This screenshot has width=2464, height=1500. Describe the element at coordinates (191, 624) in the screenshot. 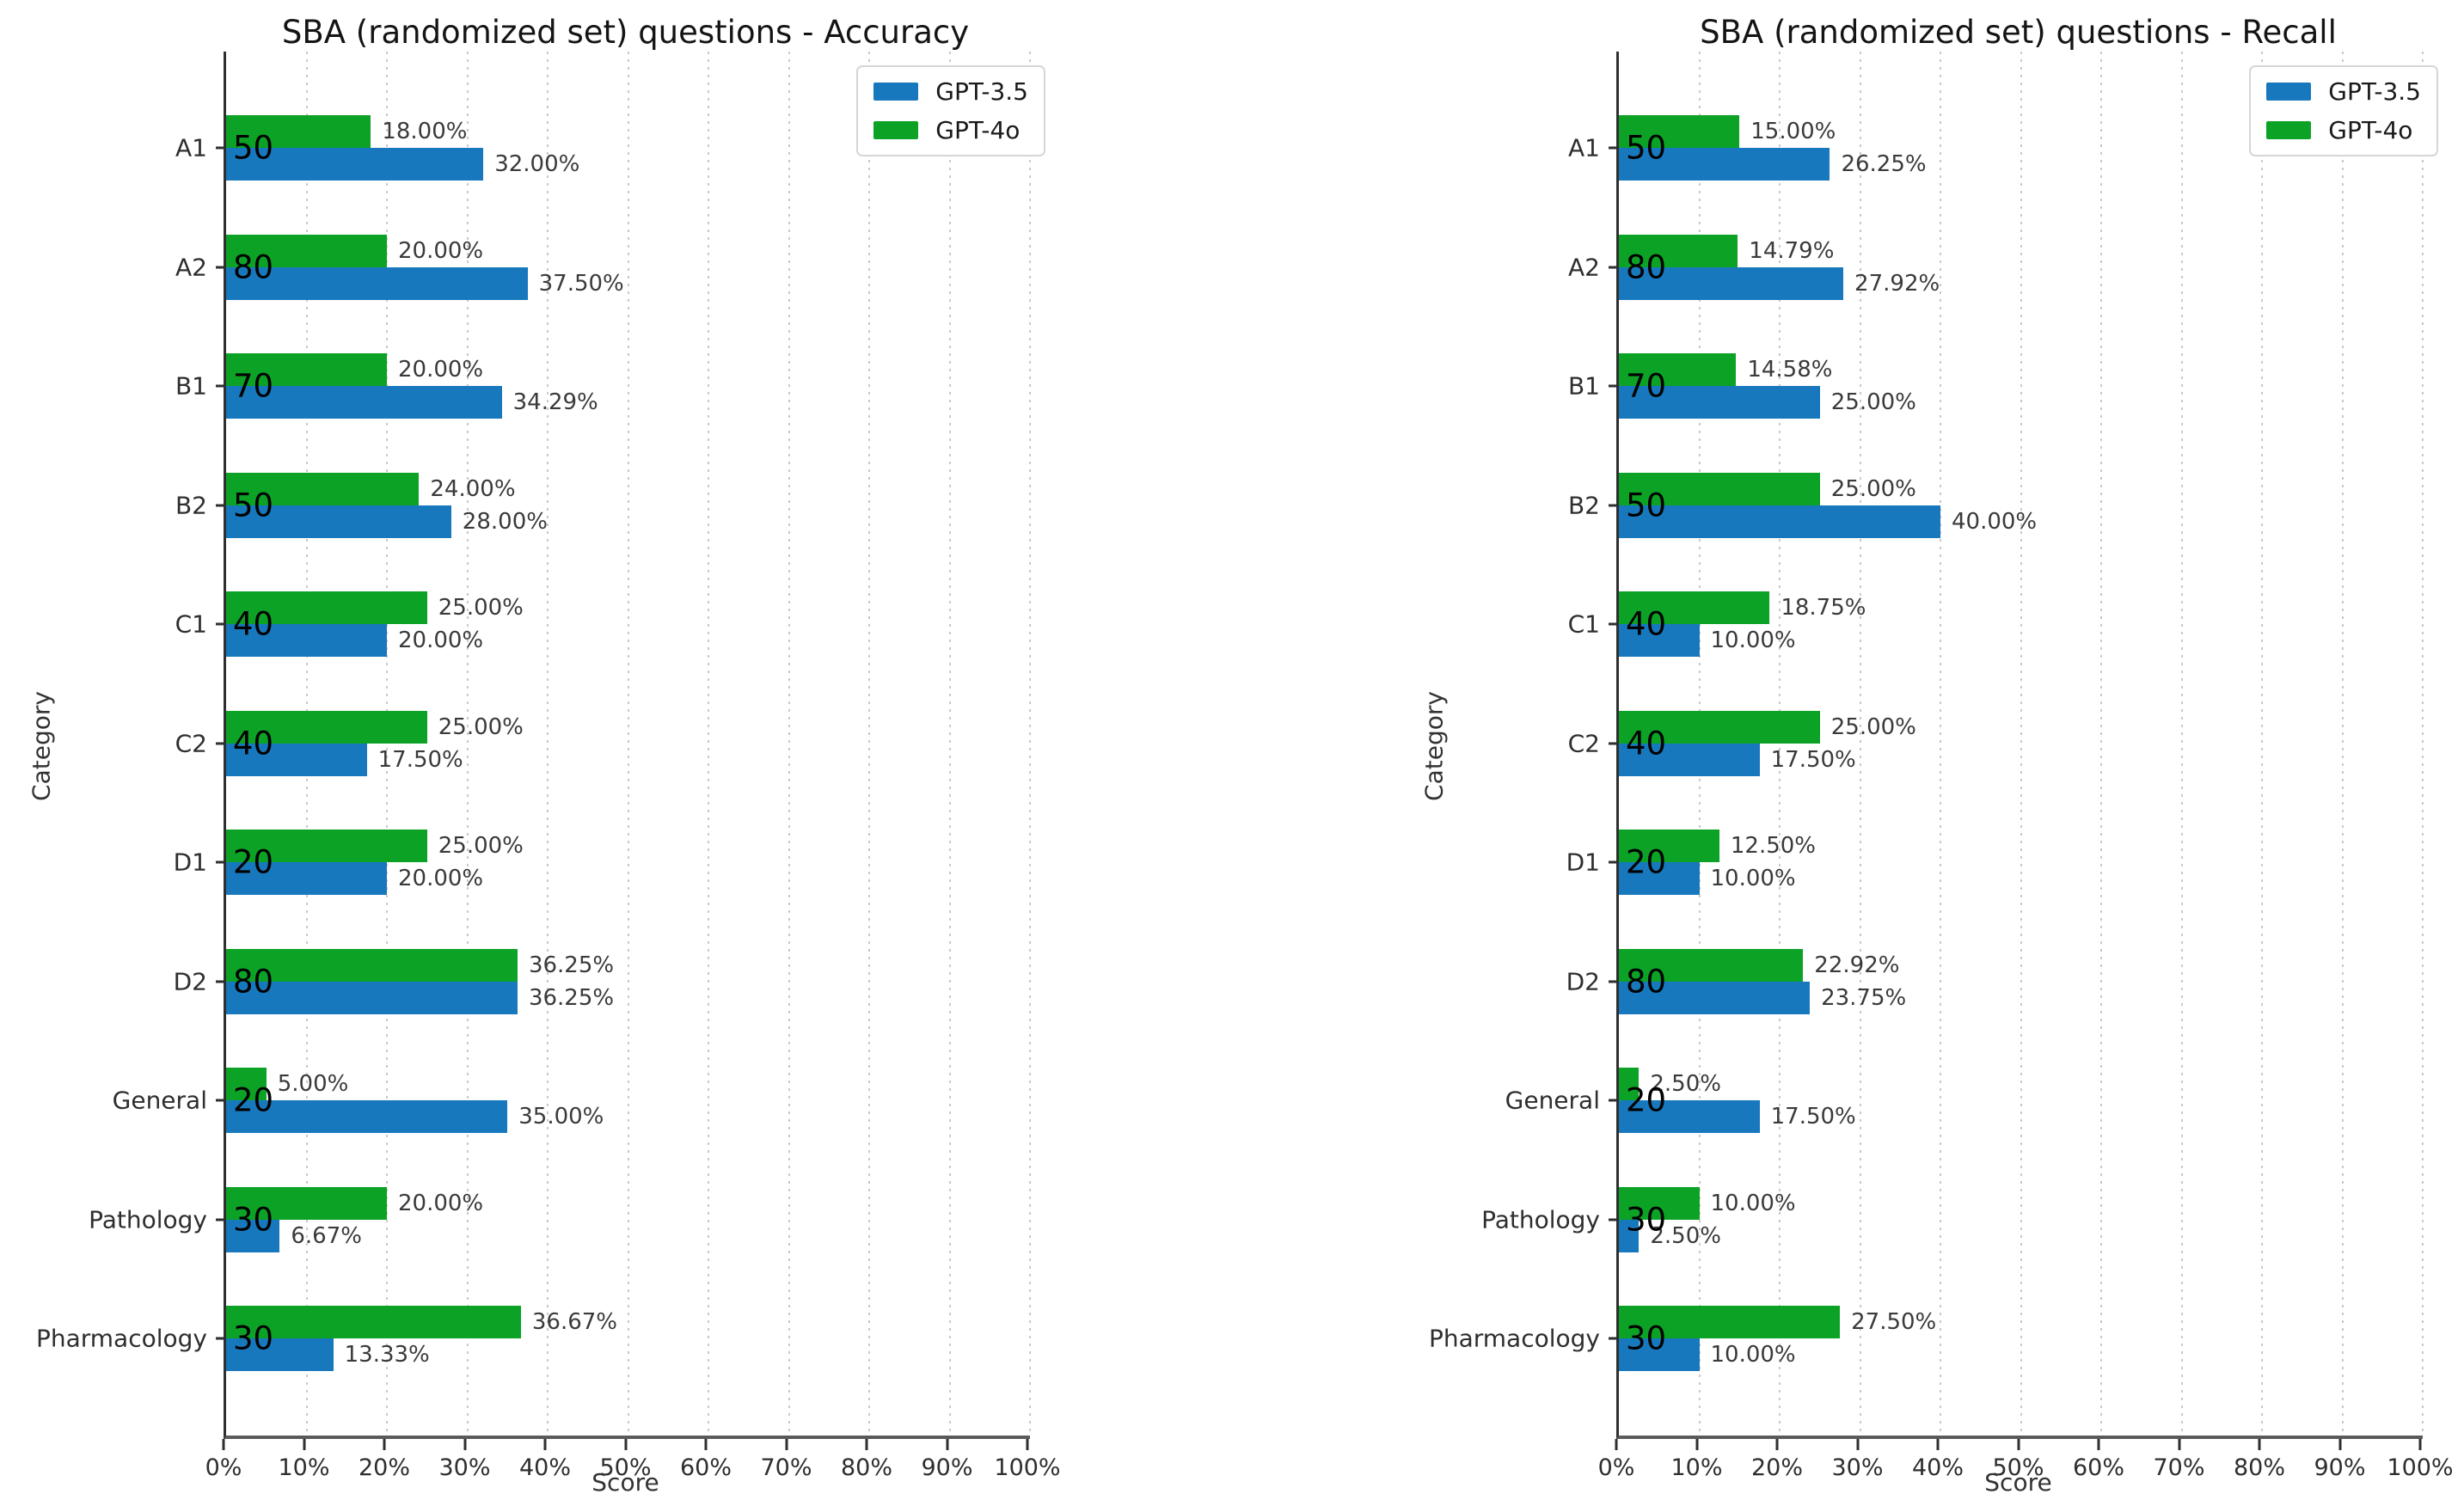

I see `y-tick-label: C1` at that location.